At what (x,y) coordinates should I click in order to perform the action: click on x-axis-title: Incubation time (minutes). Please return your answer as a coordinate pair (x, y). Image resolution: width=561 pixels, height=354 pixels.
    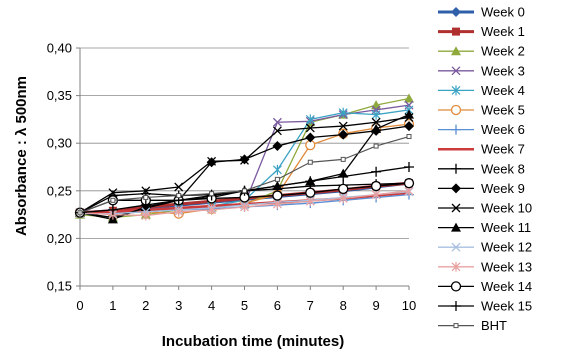
    Looking at the image, I should click on (253, 341).